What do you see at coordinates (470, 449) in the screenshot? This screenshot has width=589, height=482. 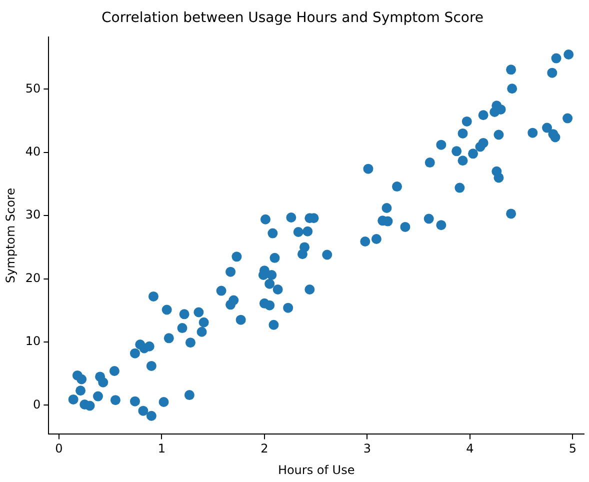 I see `x-tick-label: 4` at bounding box center [470, 449].